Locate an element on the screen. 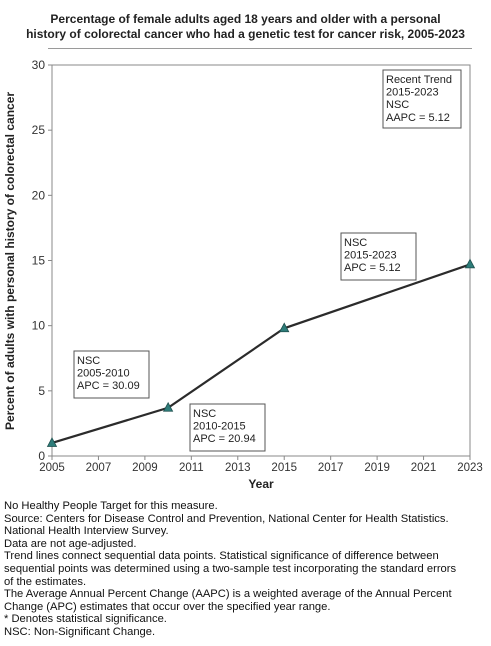 Image resolution: width=491 pixels, height=646 pixels. y-tick-label: 0 is located at coordinates (41, 456).